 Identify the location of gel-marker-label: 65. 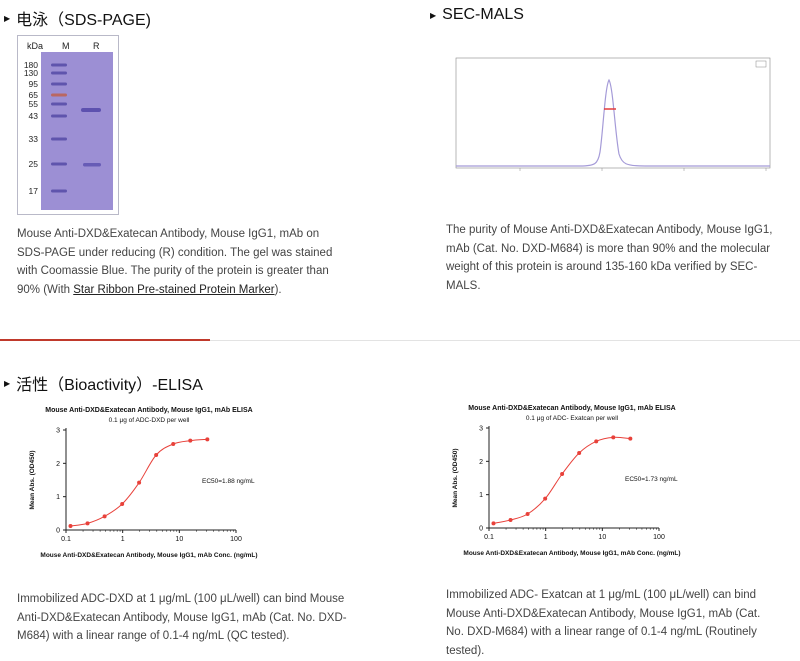
(34, 95).